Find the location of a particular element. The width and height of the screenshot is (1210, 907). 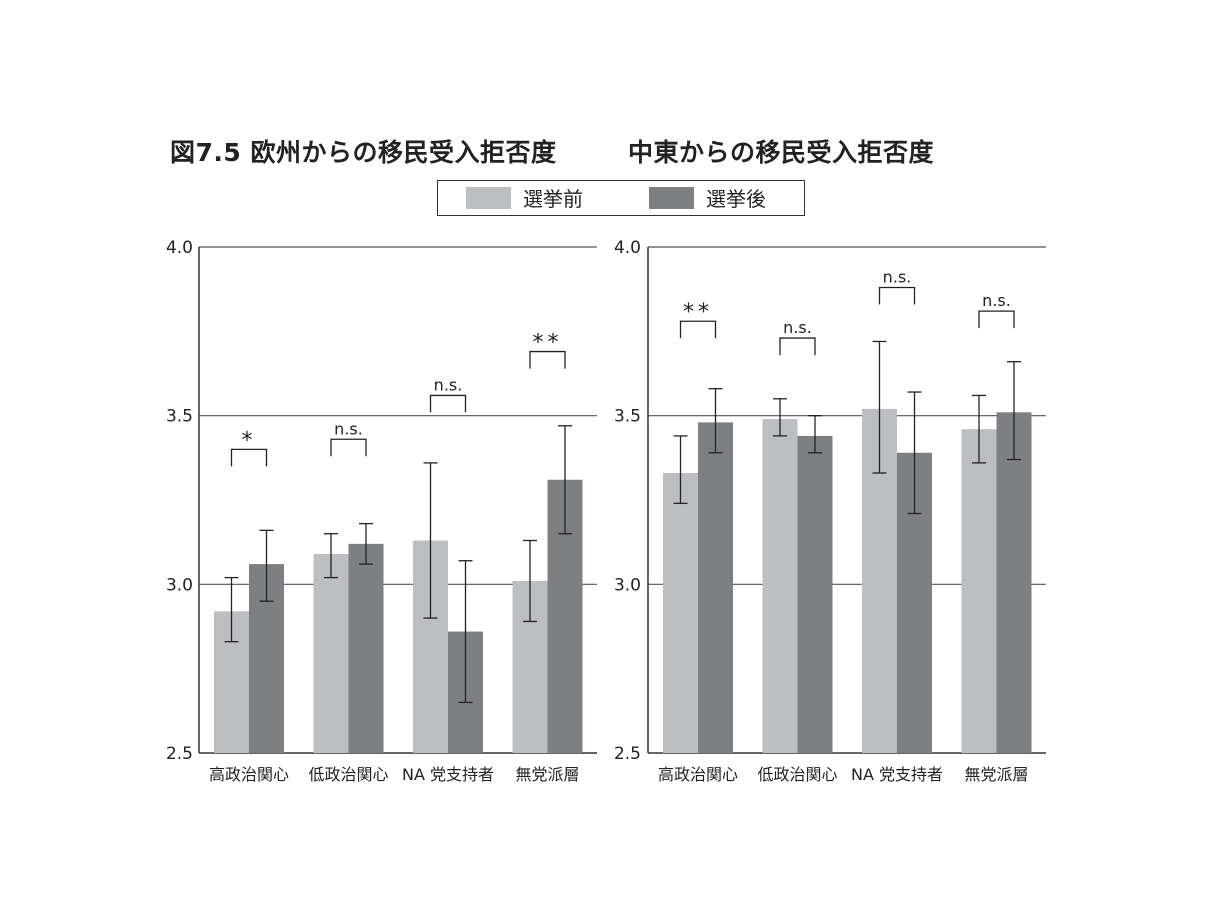

xtick-label-right-1: 低政治関心 is located at coordinates (797, 774).